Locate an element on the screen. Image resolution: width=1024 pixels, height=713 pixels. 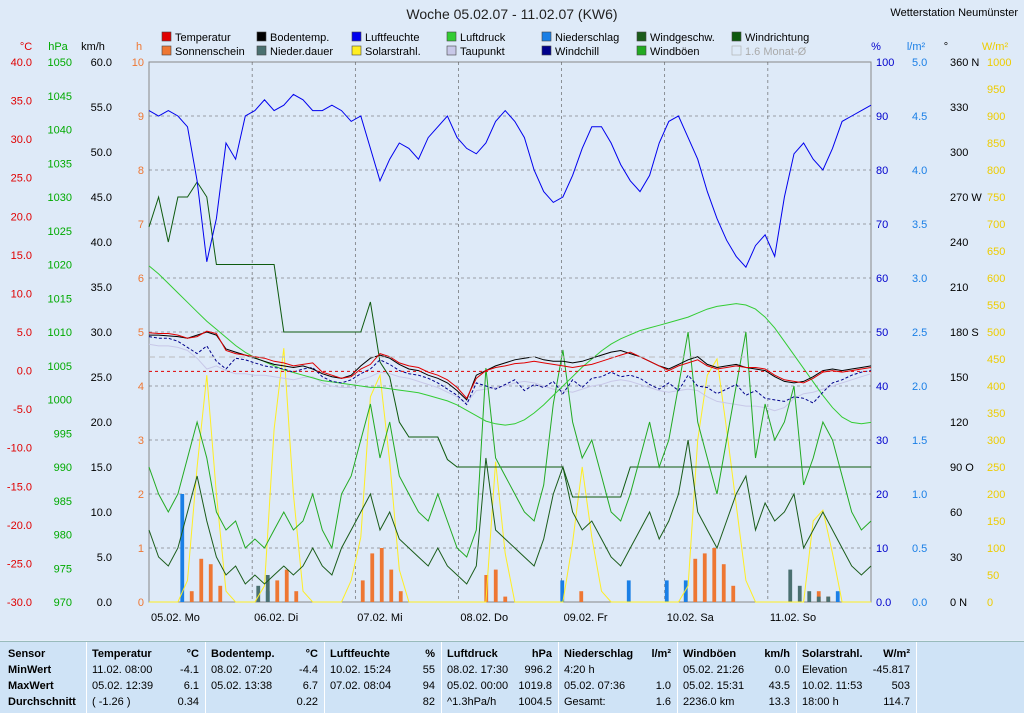
legend-label: Luftfeuchte is located at coordinates (392, 38).